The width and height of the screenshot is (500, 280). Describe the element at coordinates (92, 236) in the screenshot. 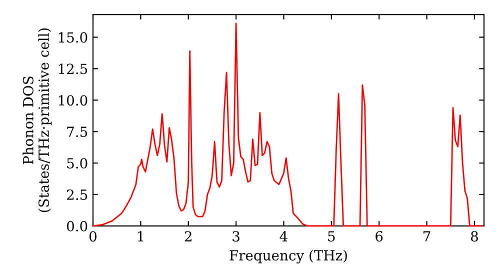

I see `x-tick-label: 0` at that location.